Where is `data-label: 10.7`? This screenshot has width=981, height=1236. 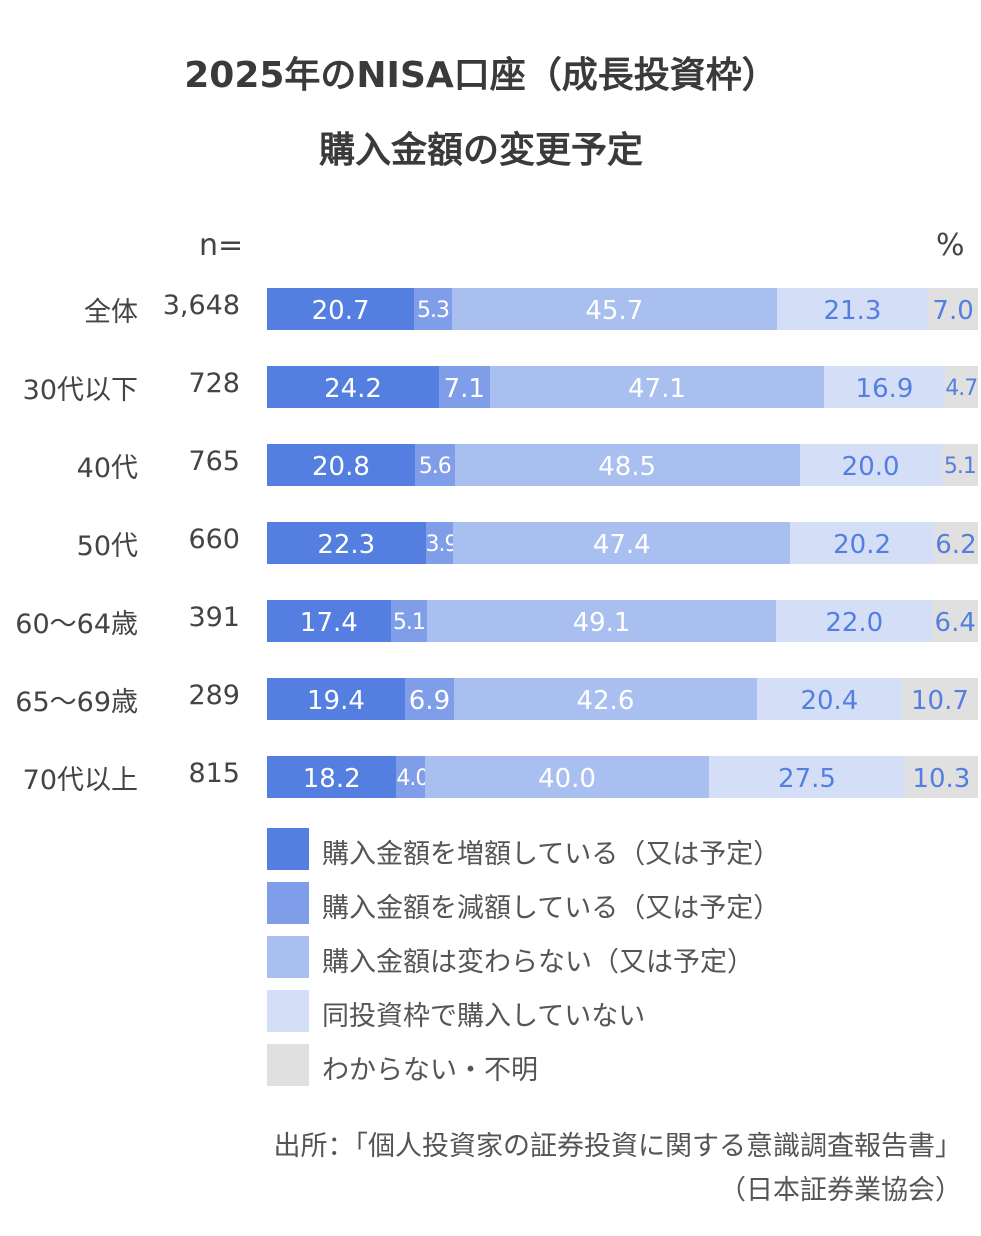
data-label: 10.7 is located at coordinates (940, 701).